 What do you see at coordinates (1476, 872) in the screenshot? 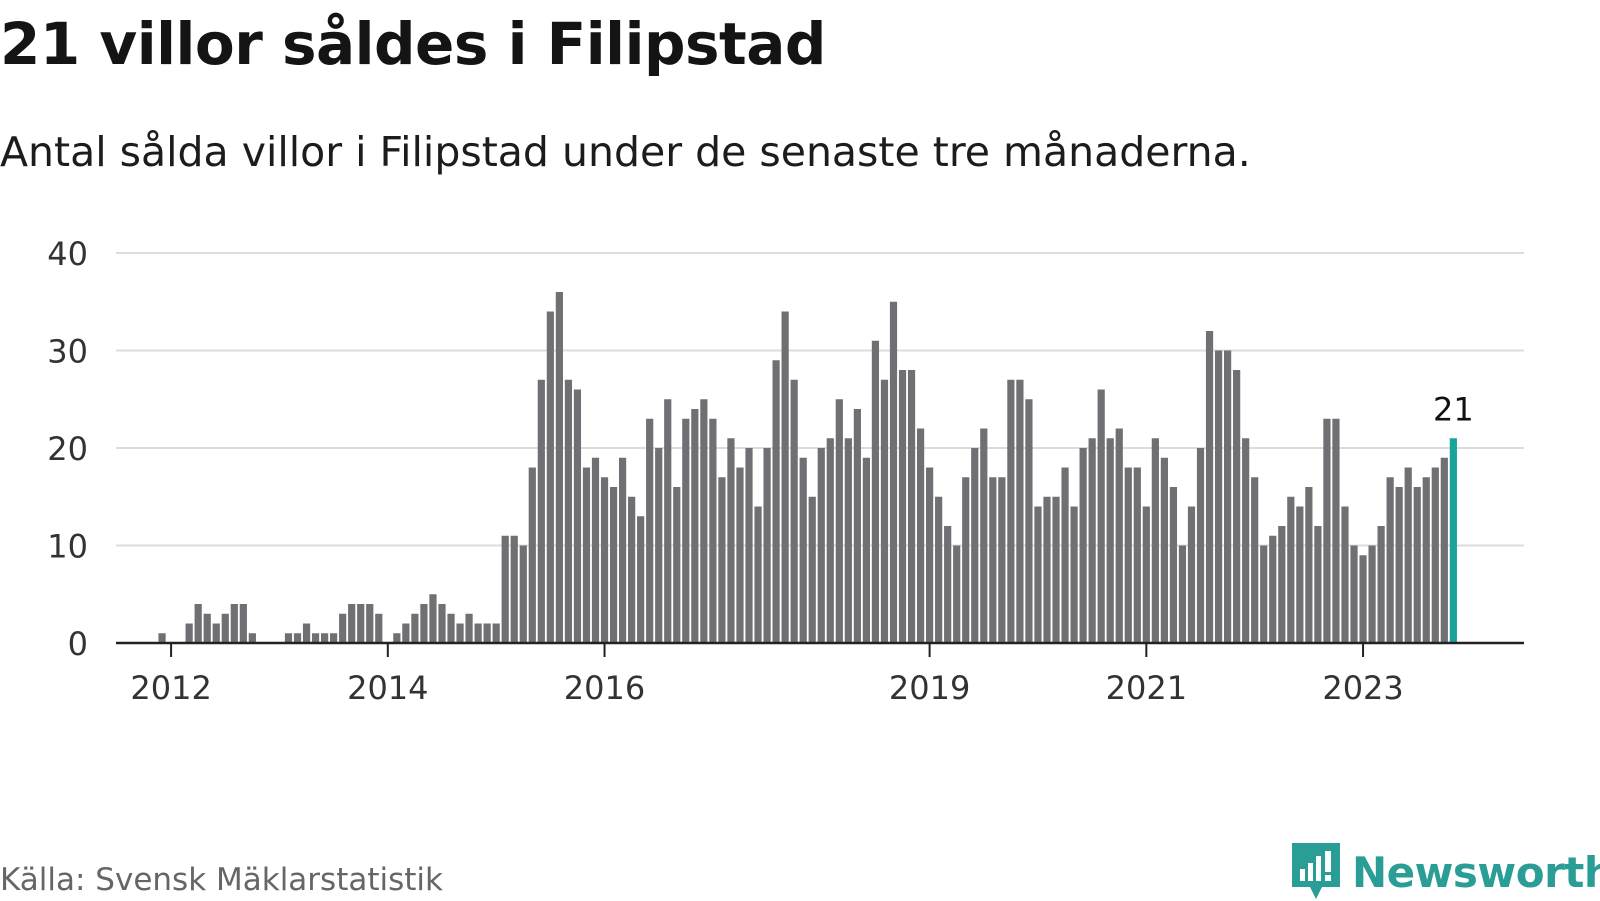
I see `brand-name: Newsworthy` at bounding box center [1476, 872].